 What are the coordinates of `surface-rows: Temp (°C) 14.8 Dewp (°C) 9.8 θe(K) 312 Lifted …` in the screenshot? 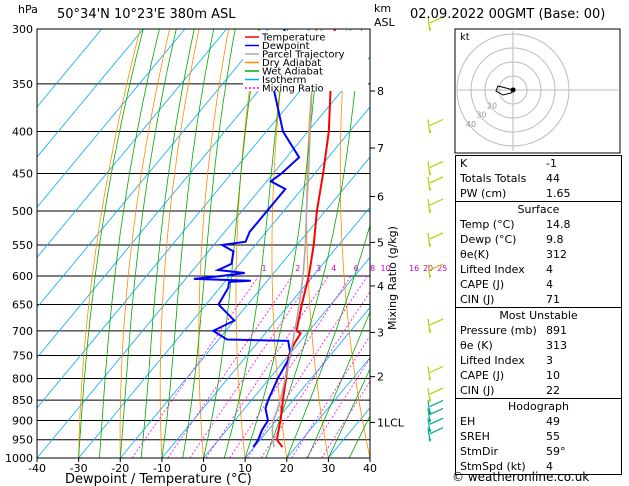 It's located at (538, 262).